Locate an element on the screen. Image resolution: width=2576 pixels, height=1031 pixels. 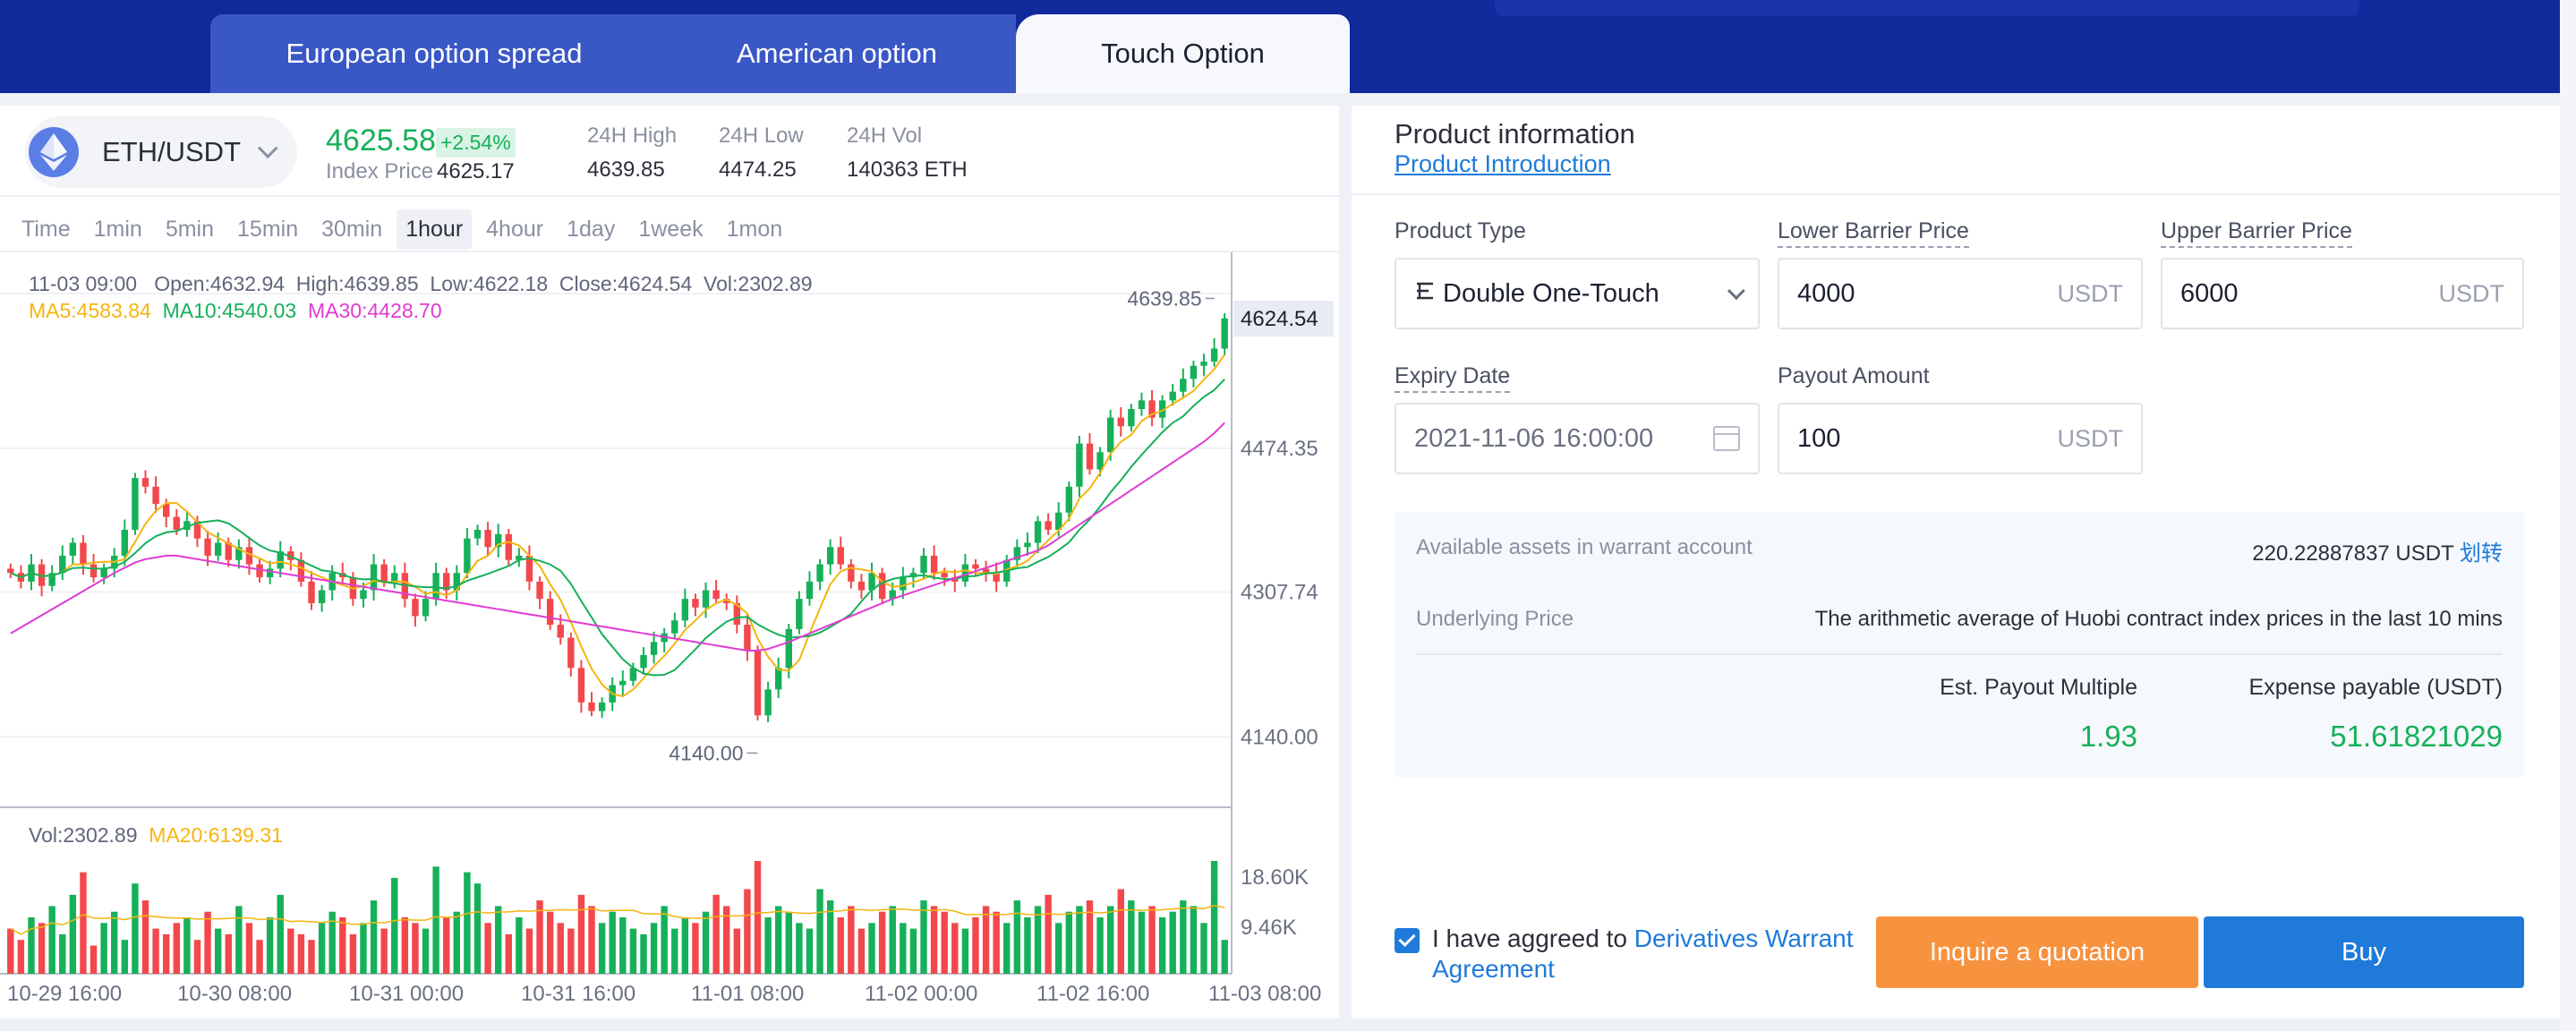
current-price-tag is located at coordinates (1283, 319).